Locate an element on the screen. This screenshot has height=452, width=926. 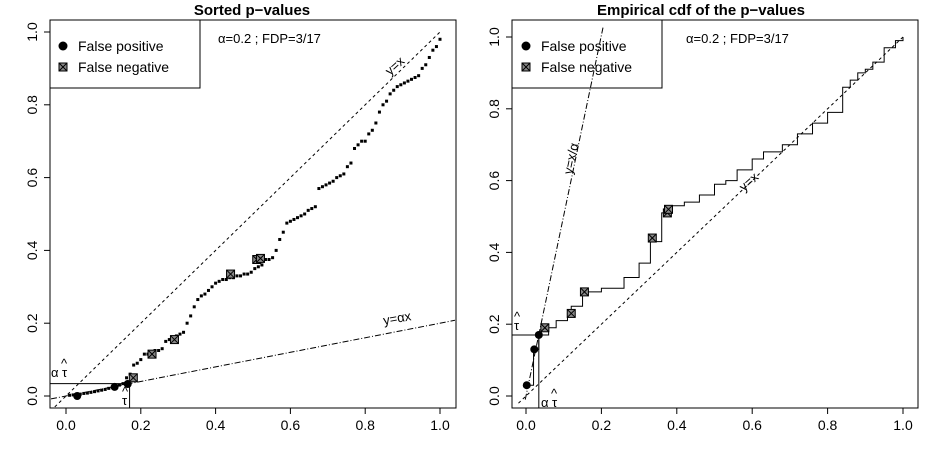
right-title: Empirical cdf of the p−values is located at coordinates (701, 10).